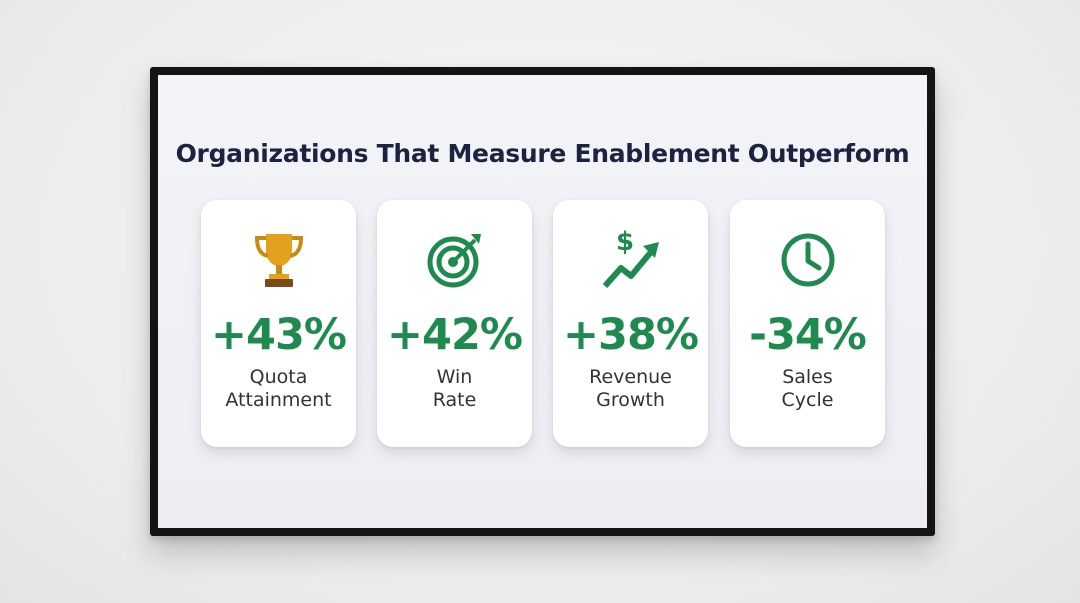 The width and height of the screenshot is (1080, 603). I want to click on stat-value: +42%, so click(455, 335).